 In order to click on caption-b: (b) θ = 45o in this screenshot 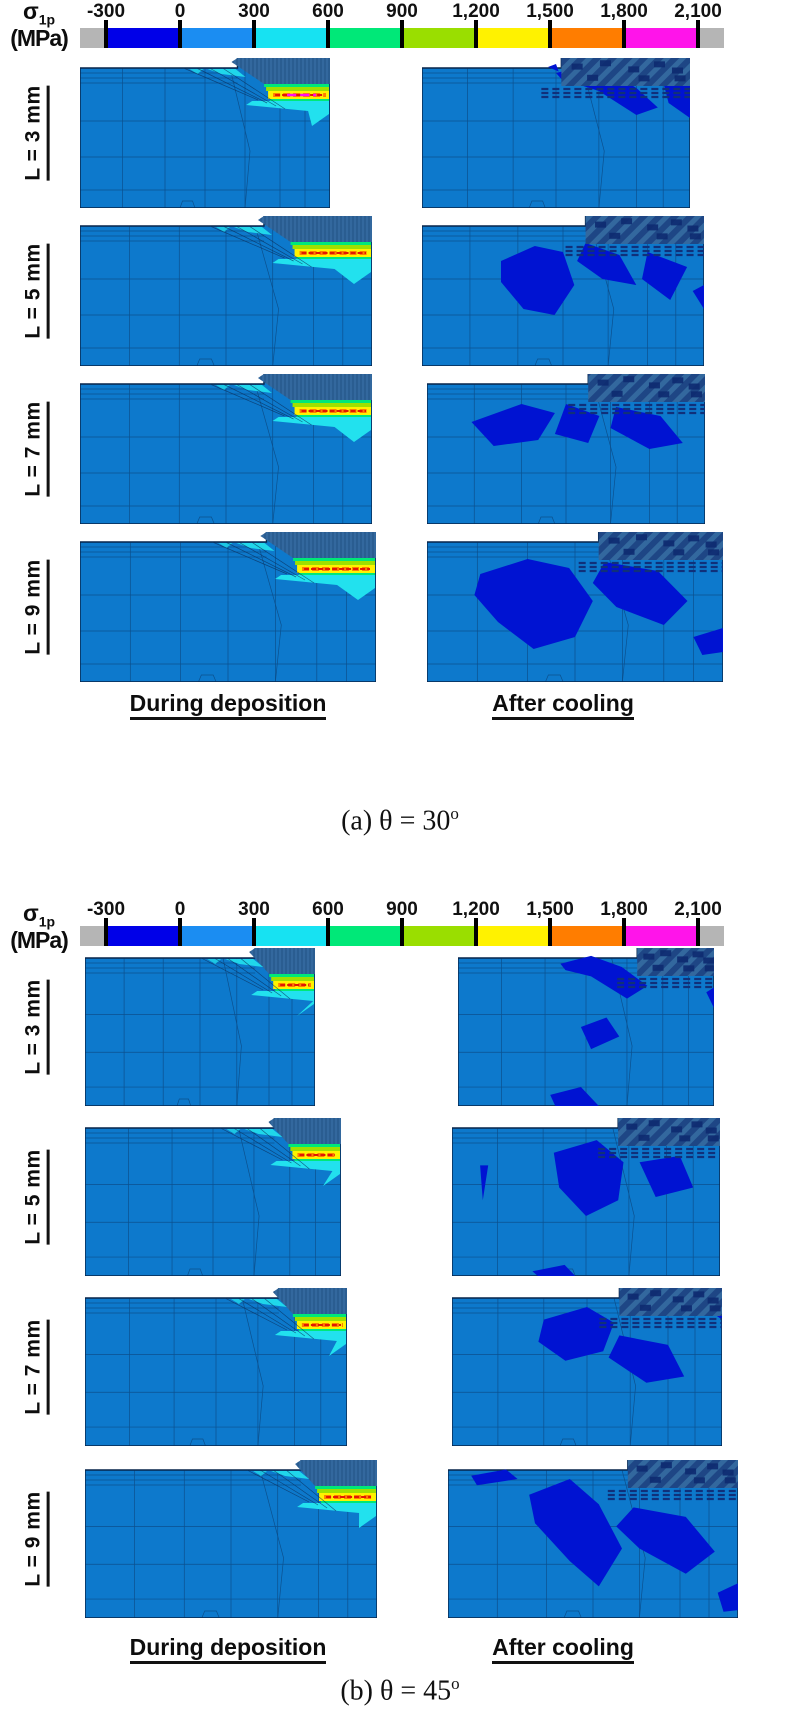, I will do `click(400, 1690)`.